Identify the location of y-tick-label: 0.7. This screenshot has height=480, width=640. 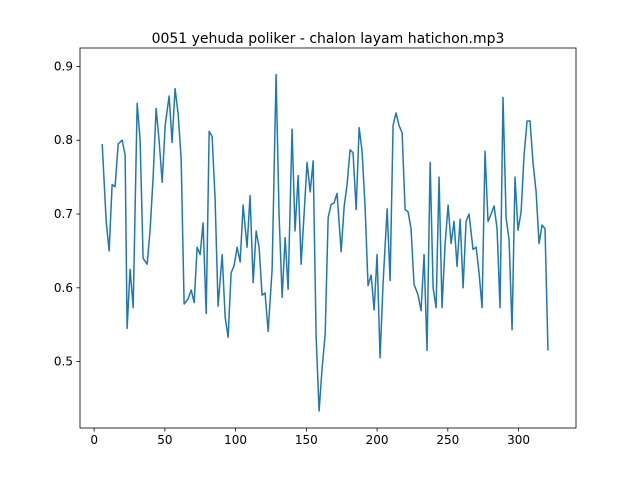
(63, 214).